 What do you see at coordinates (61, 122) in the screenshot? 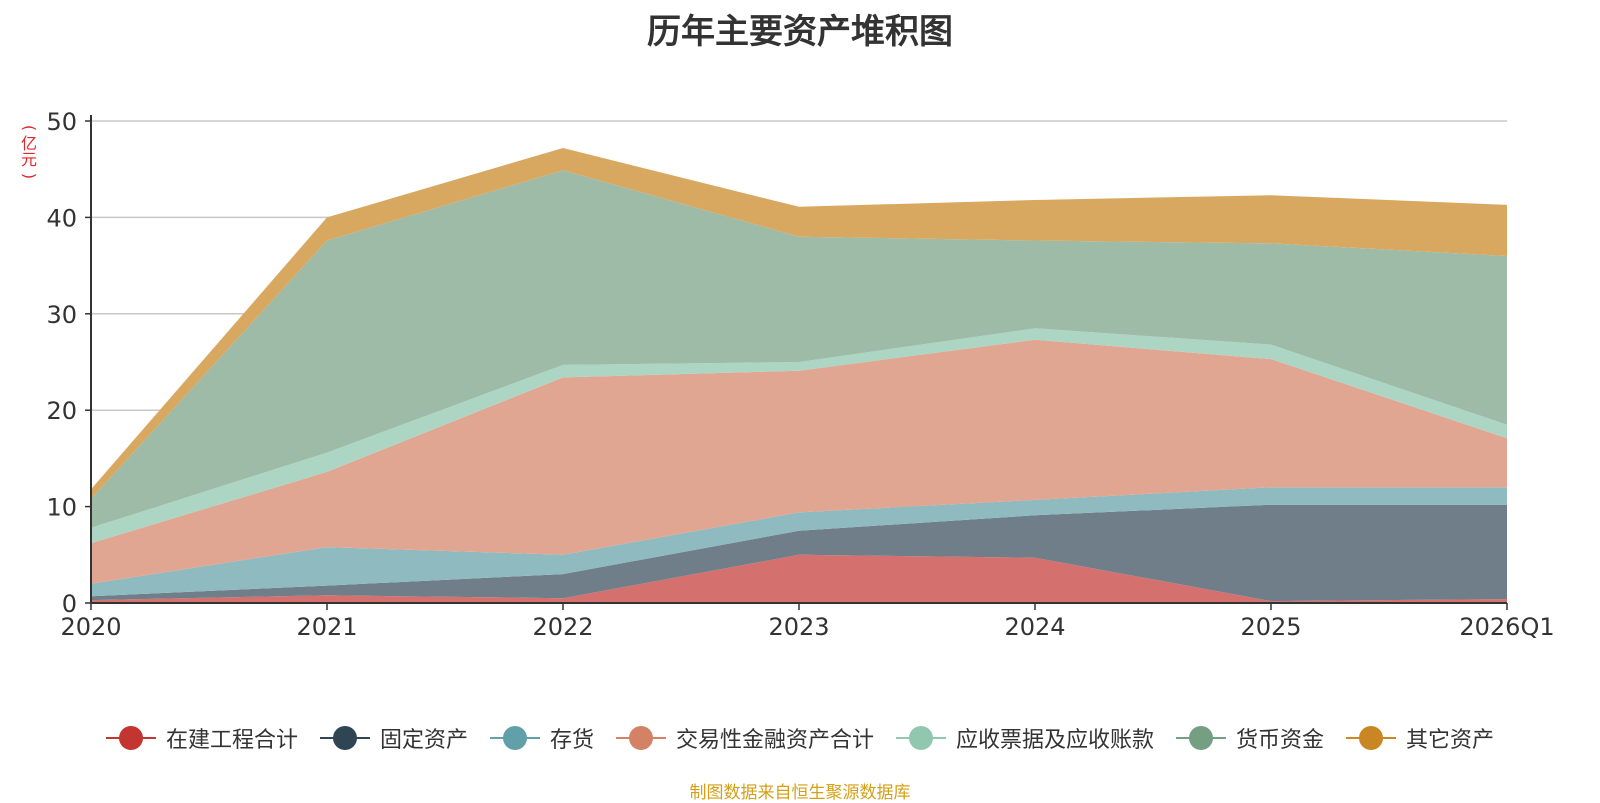
I see `y-tick-label: 50` at bounding box center [61, 122].